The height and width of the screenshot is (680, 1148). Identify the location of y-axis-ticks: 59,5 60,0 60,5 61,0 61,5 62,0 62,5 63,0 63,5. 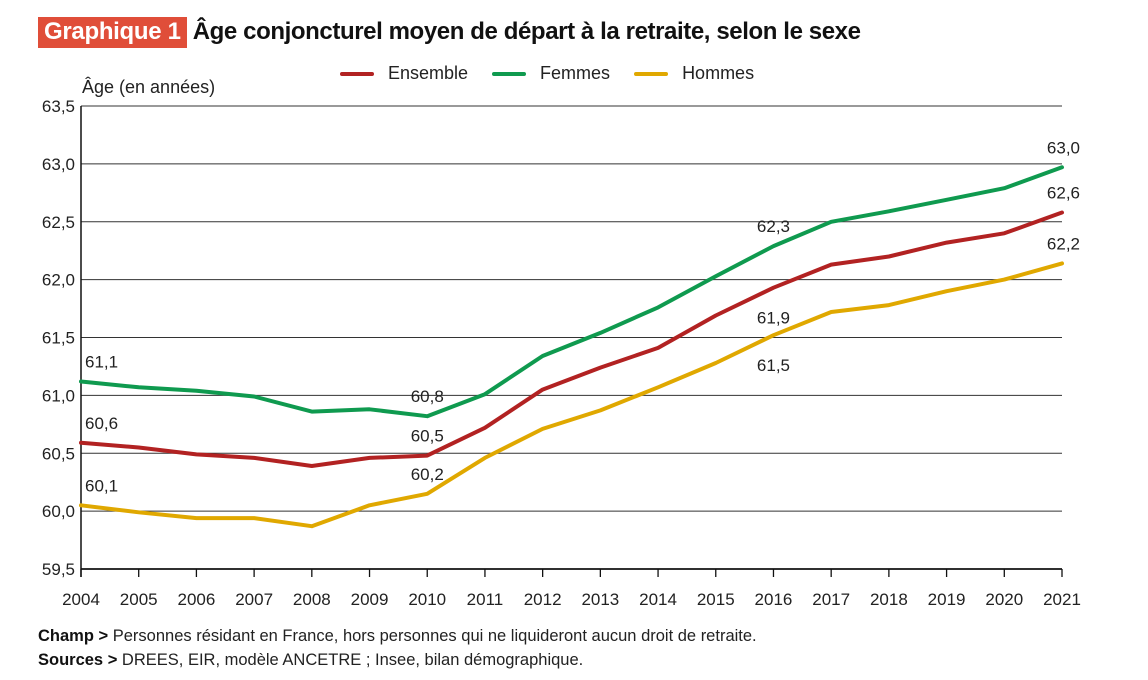
(58, 338).